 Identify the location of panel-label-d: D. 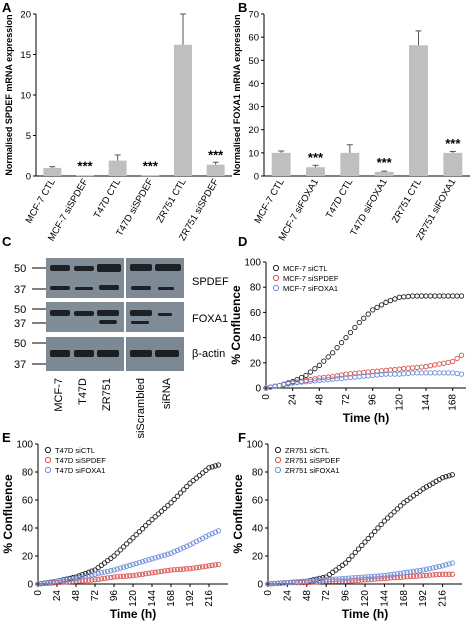
(242, 241).